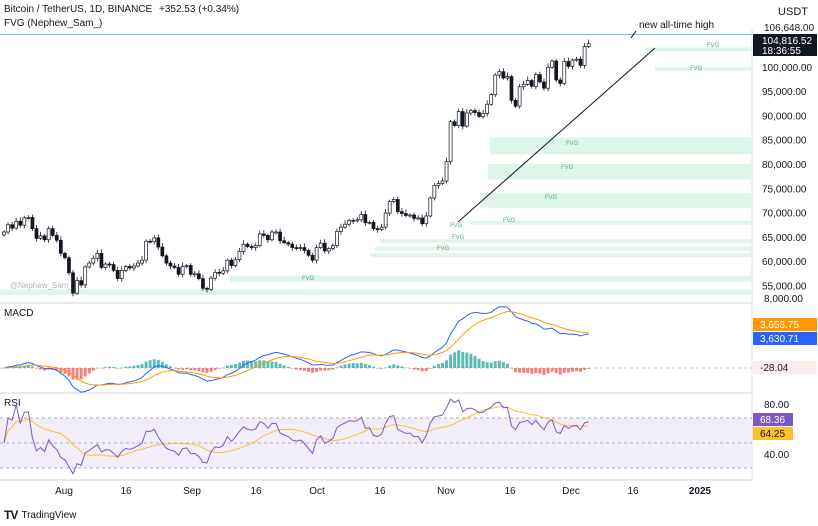  I want to click on tradingview-brand-text: TradingView, so click(49, 515).